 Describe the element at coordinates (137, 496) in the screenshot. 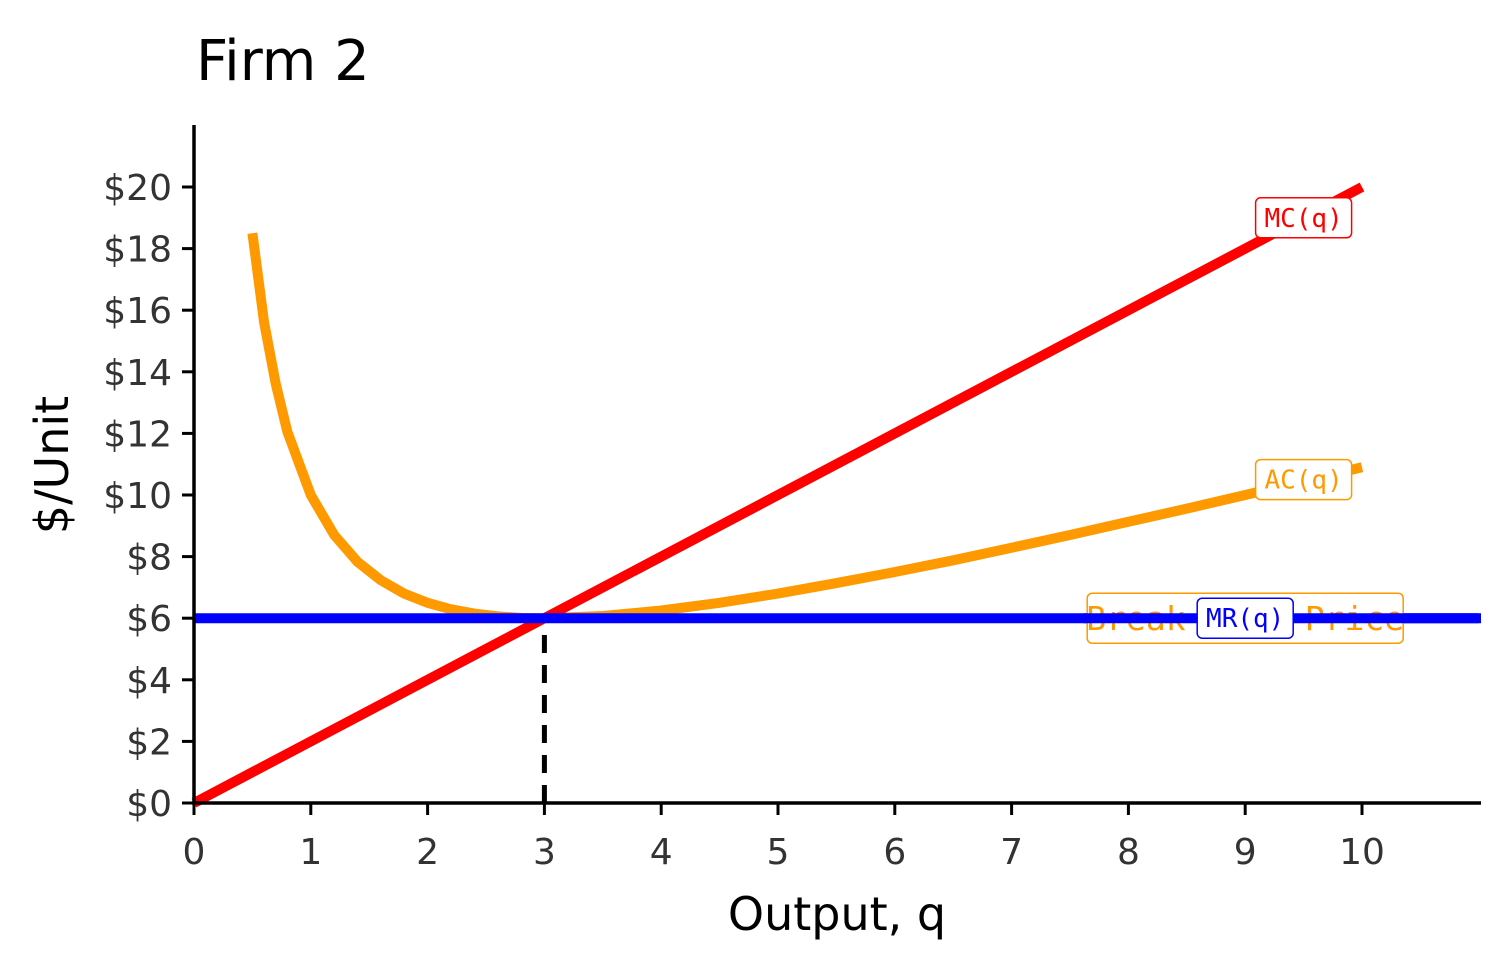

I see `y-tick-label: $10` at that location.